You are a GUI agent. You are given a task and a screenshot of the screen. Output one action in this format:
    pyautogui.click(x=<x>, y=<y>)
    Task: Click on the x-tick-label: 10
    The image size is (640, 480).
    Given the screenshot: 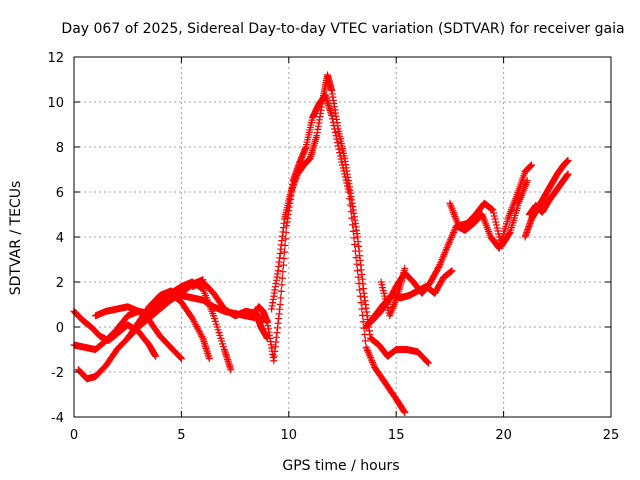 What is the action you would take?
    pyautogui.click(x=289, y=435)
    